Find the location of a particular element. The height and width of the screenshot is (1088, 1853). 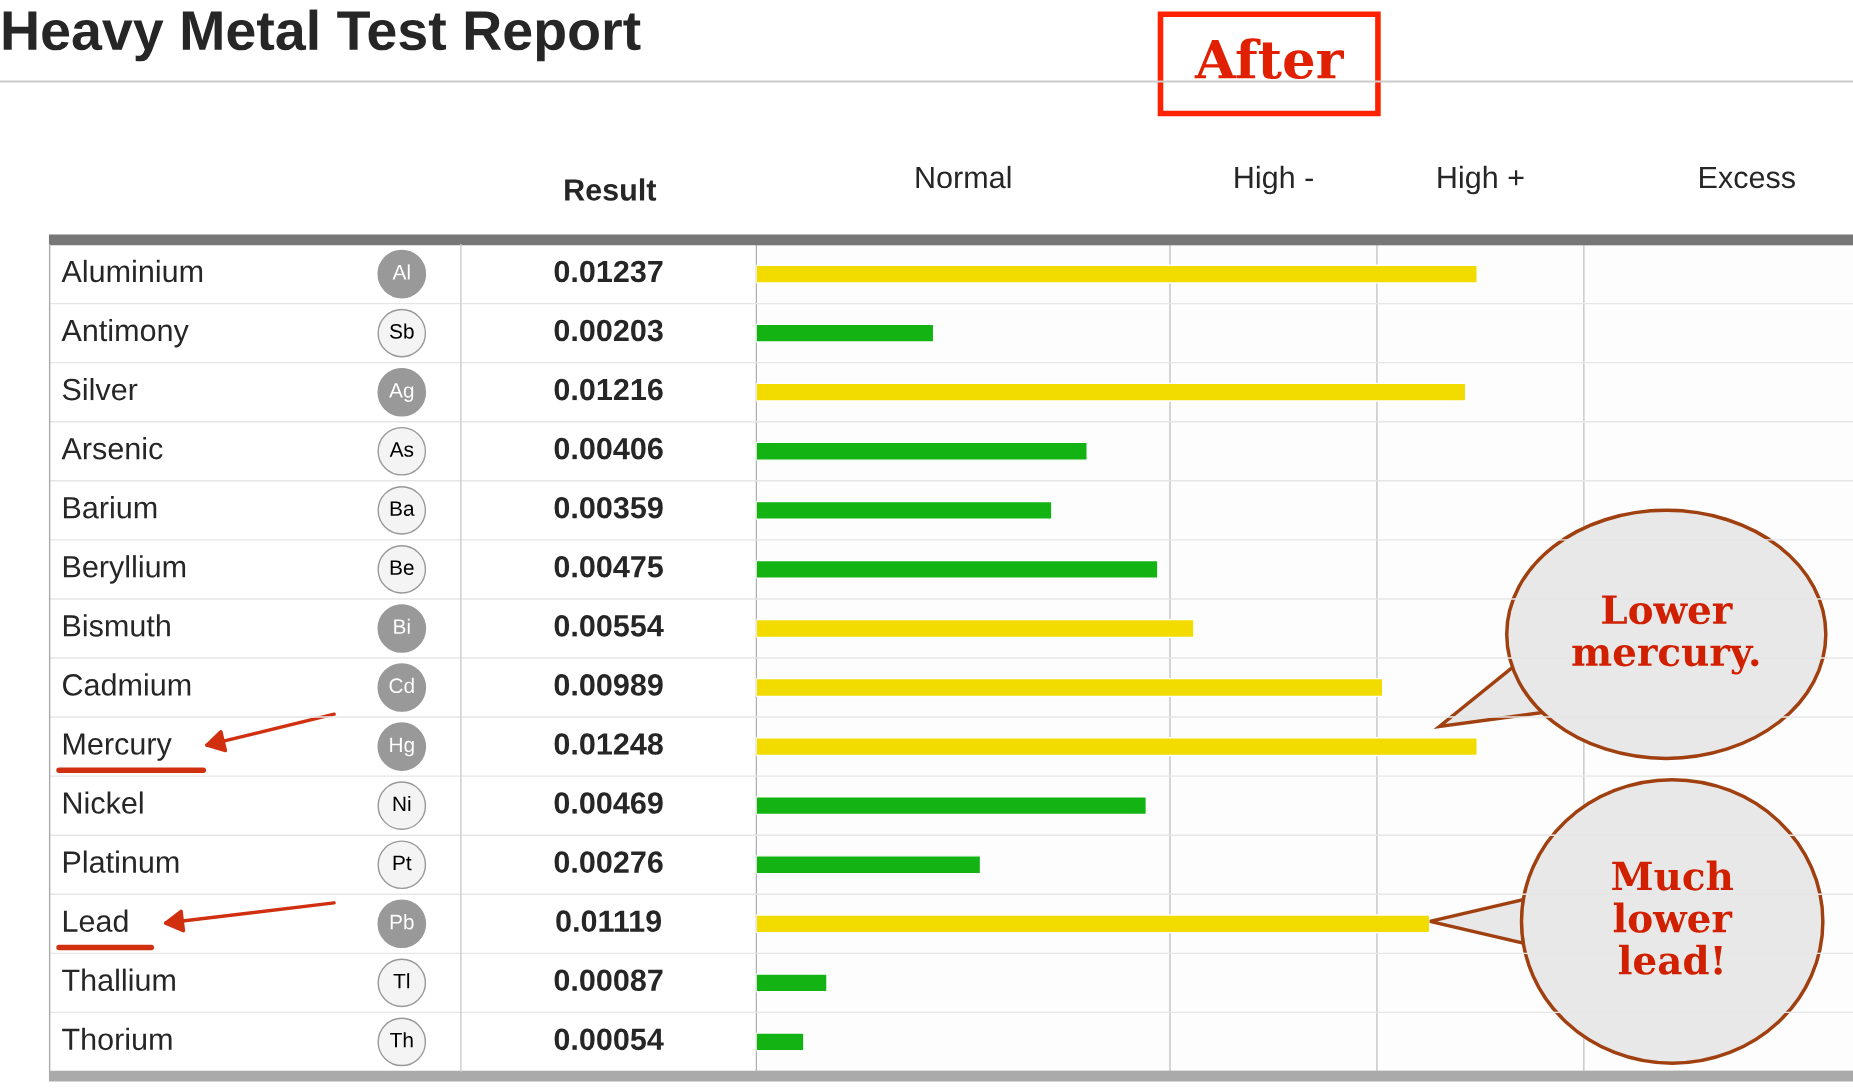

text: Lower mercury. is located at coordinates (1665, 635).